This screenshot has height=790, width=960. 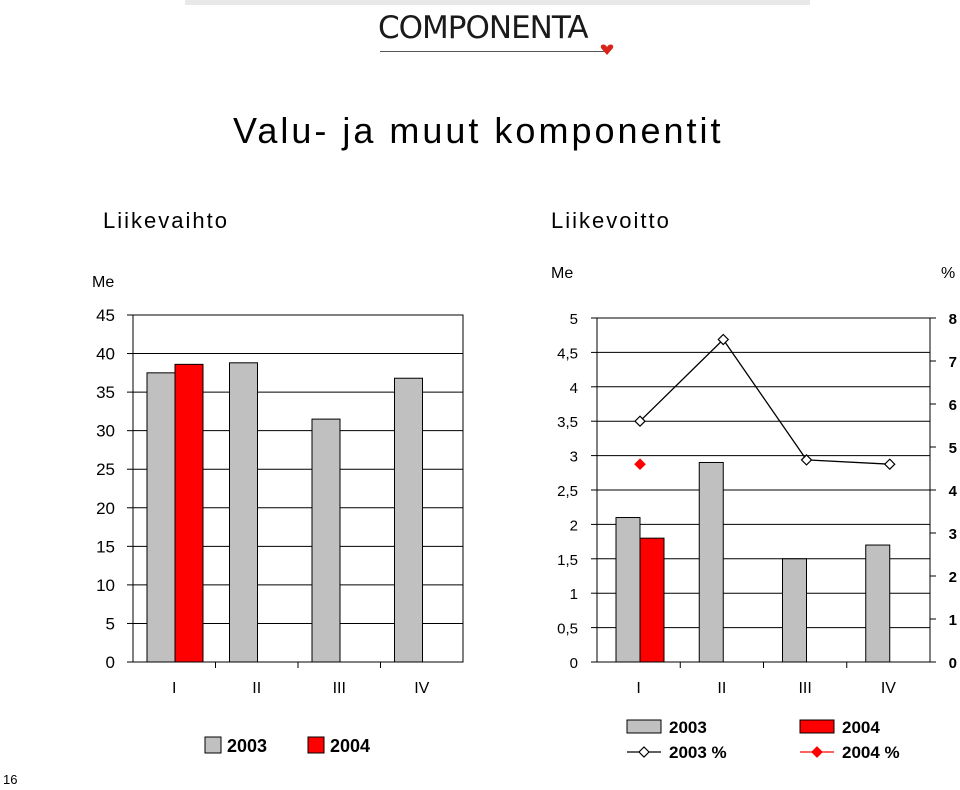 I want to click on profit-y2-tick-label: 7, so click(x=953, y=362).